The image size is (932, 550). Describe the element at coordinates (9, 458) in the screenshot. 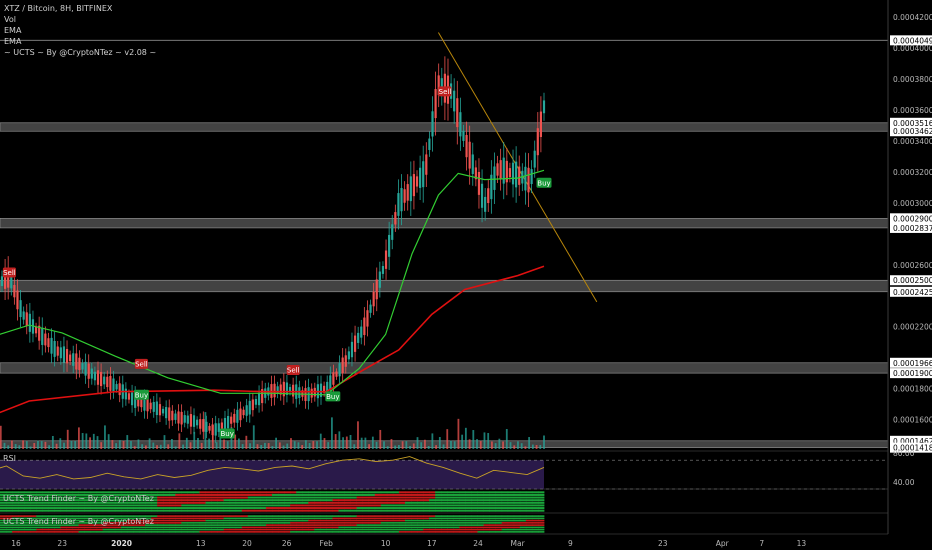

I see `rsi-panel-label: RSI` at that location.